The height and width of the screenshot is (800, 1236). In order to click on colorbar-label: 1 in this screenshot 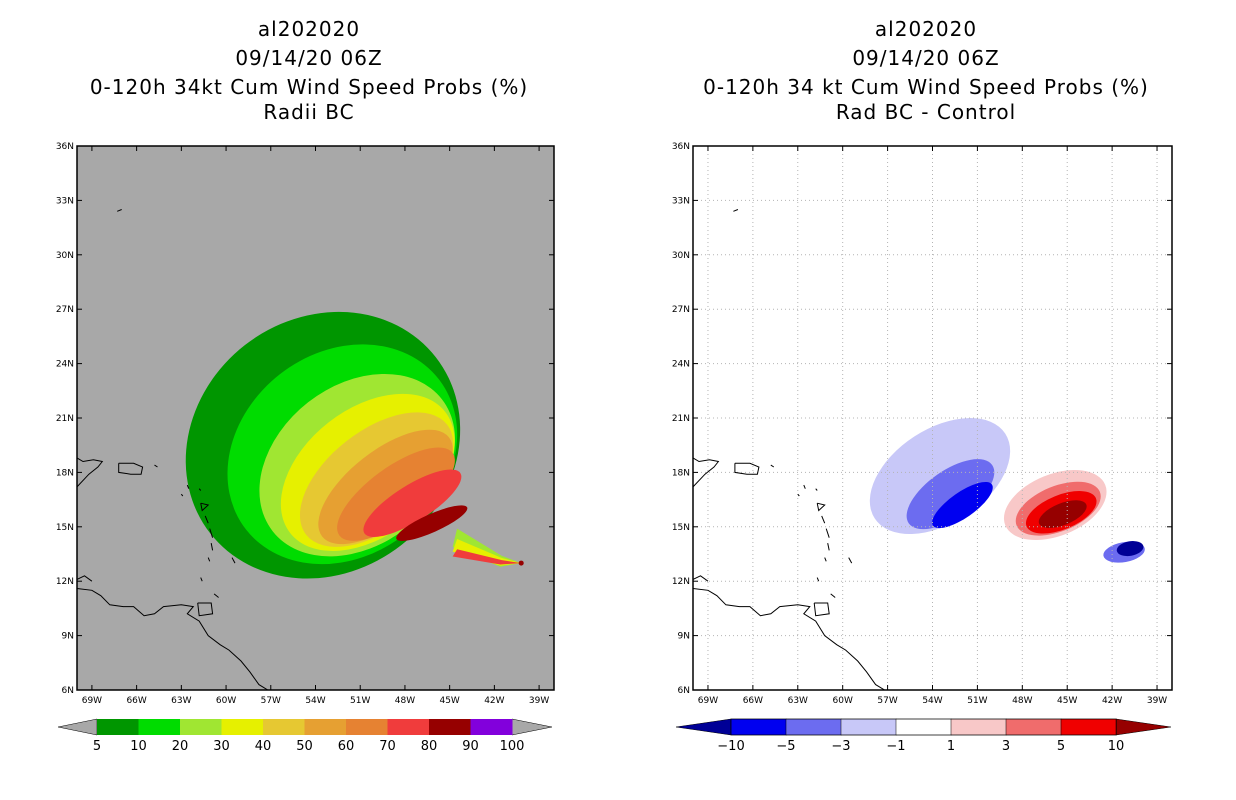, I will do `click(951, 746)`.